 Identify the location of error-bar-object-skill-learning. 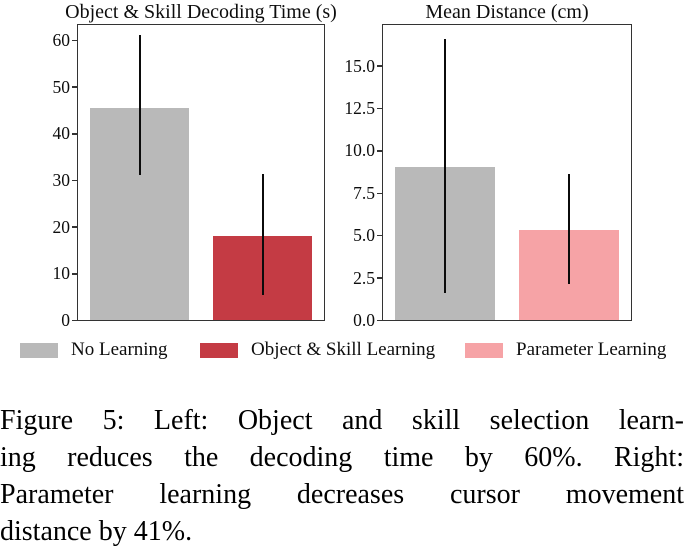
(262, 235).